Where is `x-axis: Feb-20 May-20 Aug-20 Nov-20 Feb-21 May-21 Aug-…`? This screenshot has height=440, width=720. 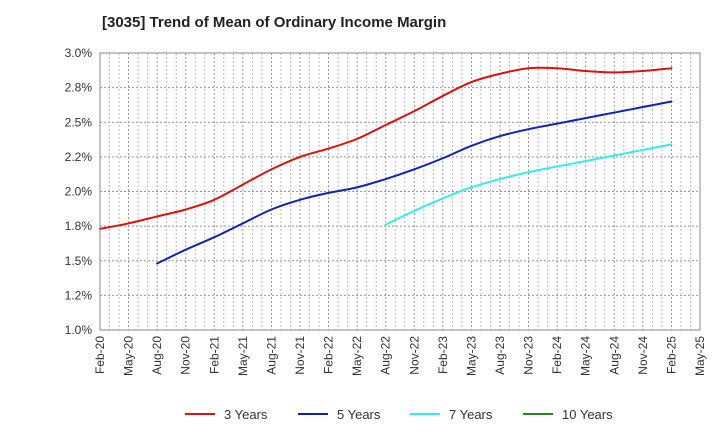 x-axis: Feb-20 May-20 Aug-20 Nov-20 Feb-21 May-21 Aug-… is located at coordinates (400, 356).